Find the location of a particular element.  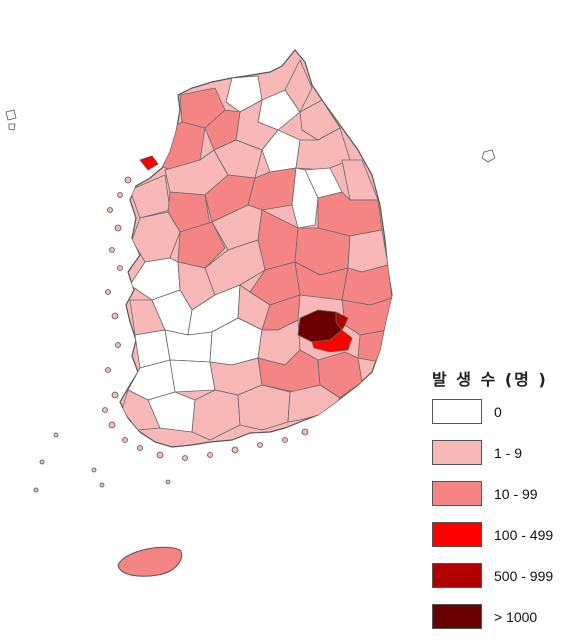

island-jeju is located at coordinates (150, 561).